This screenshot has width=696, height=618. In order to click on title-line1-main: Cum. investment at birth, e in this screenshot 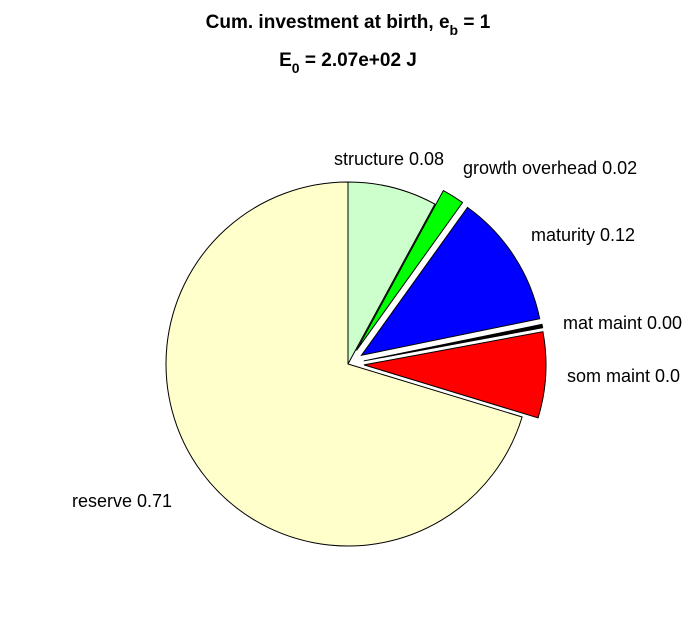, I will do `click(328, 22)`.